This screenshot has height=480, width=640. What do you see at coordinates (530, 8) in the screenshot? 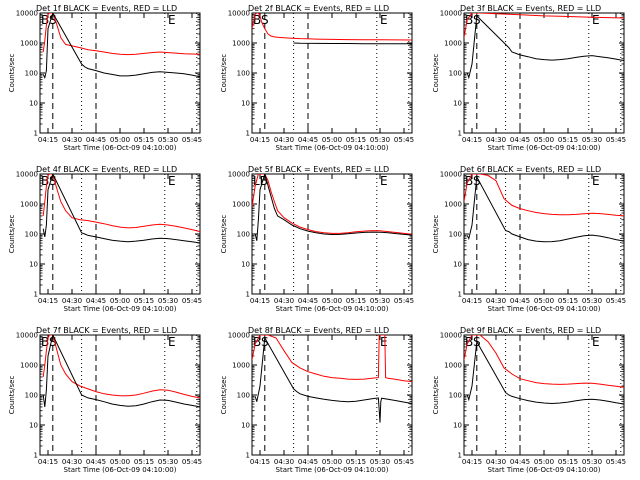
I see `panel-title: Det 3f BLACK = Events, RED = LLD` at bounding box center [530, 8].